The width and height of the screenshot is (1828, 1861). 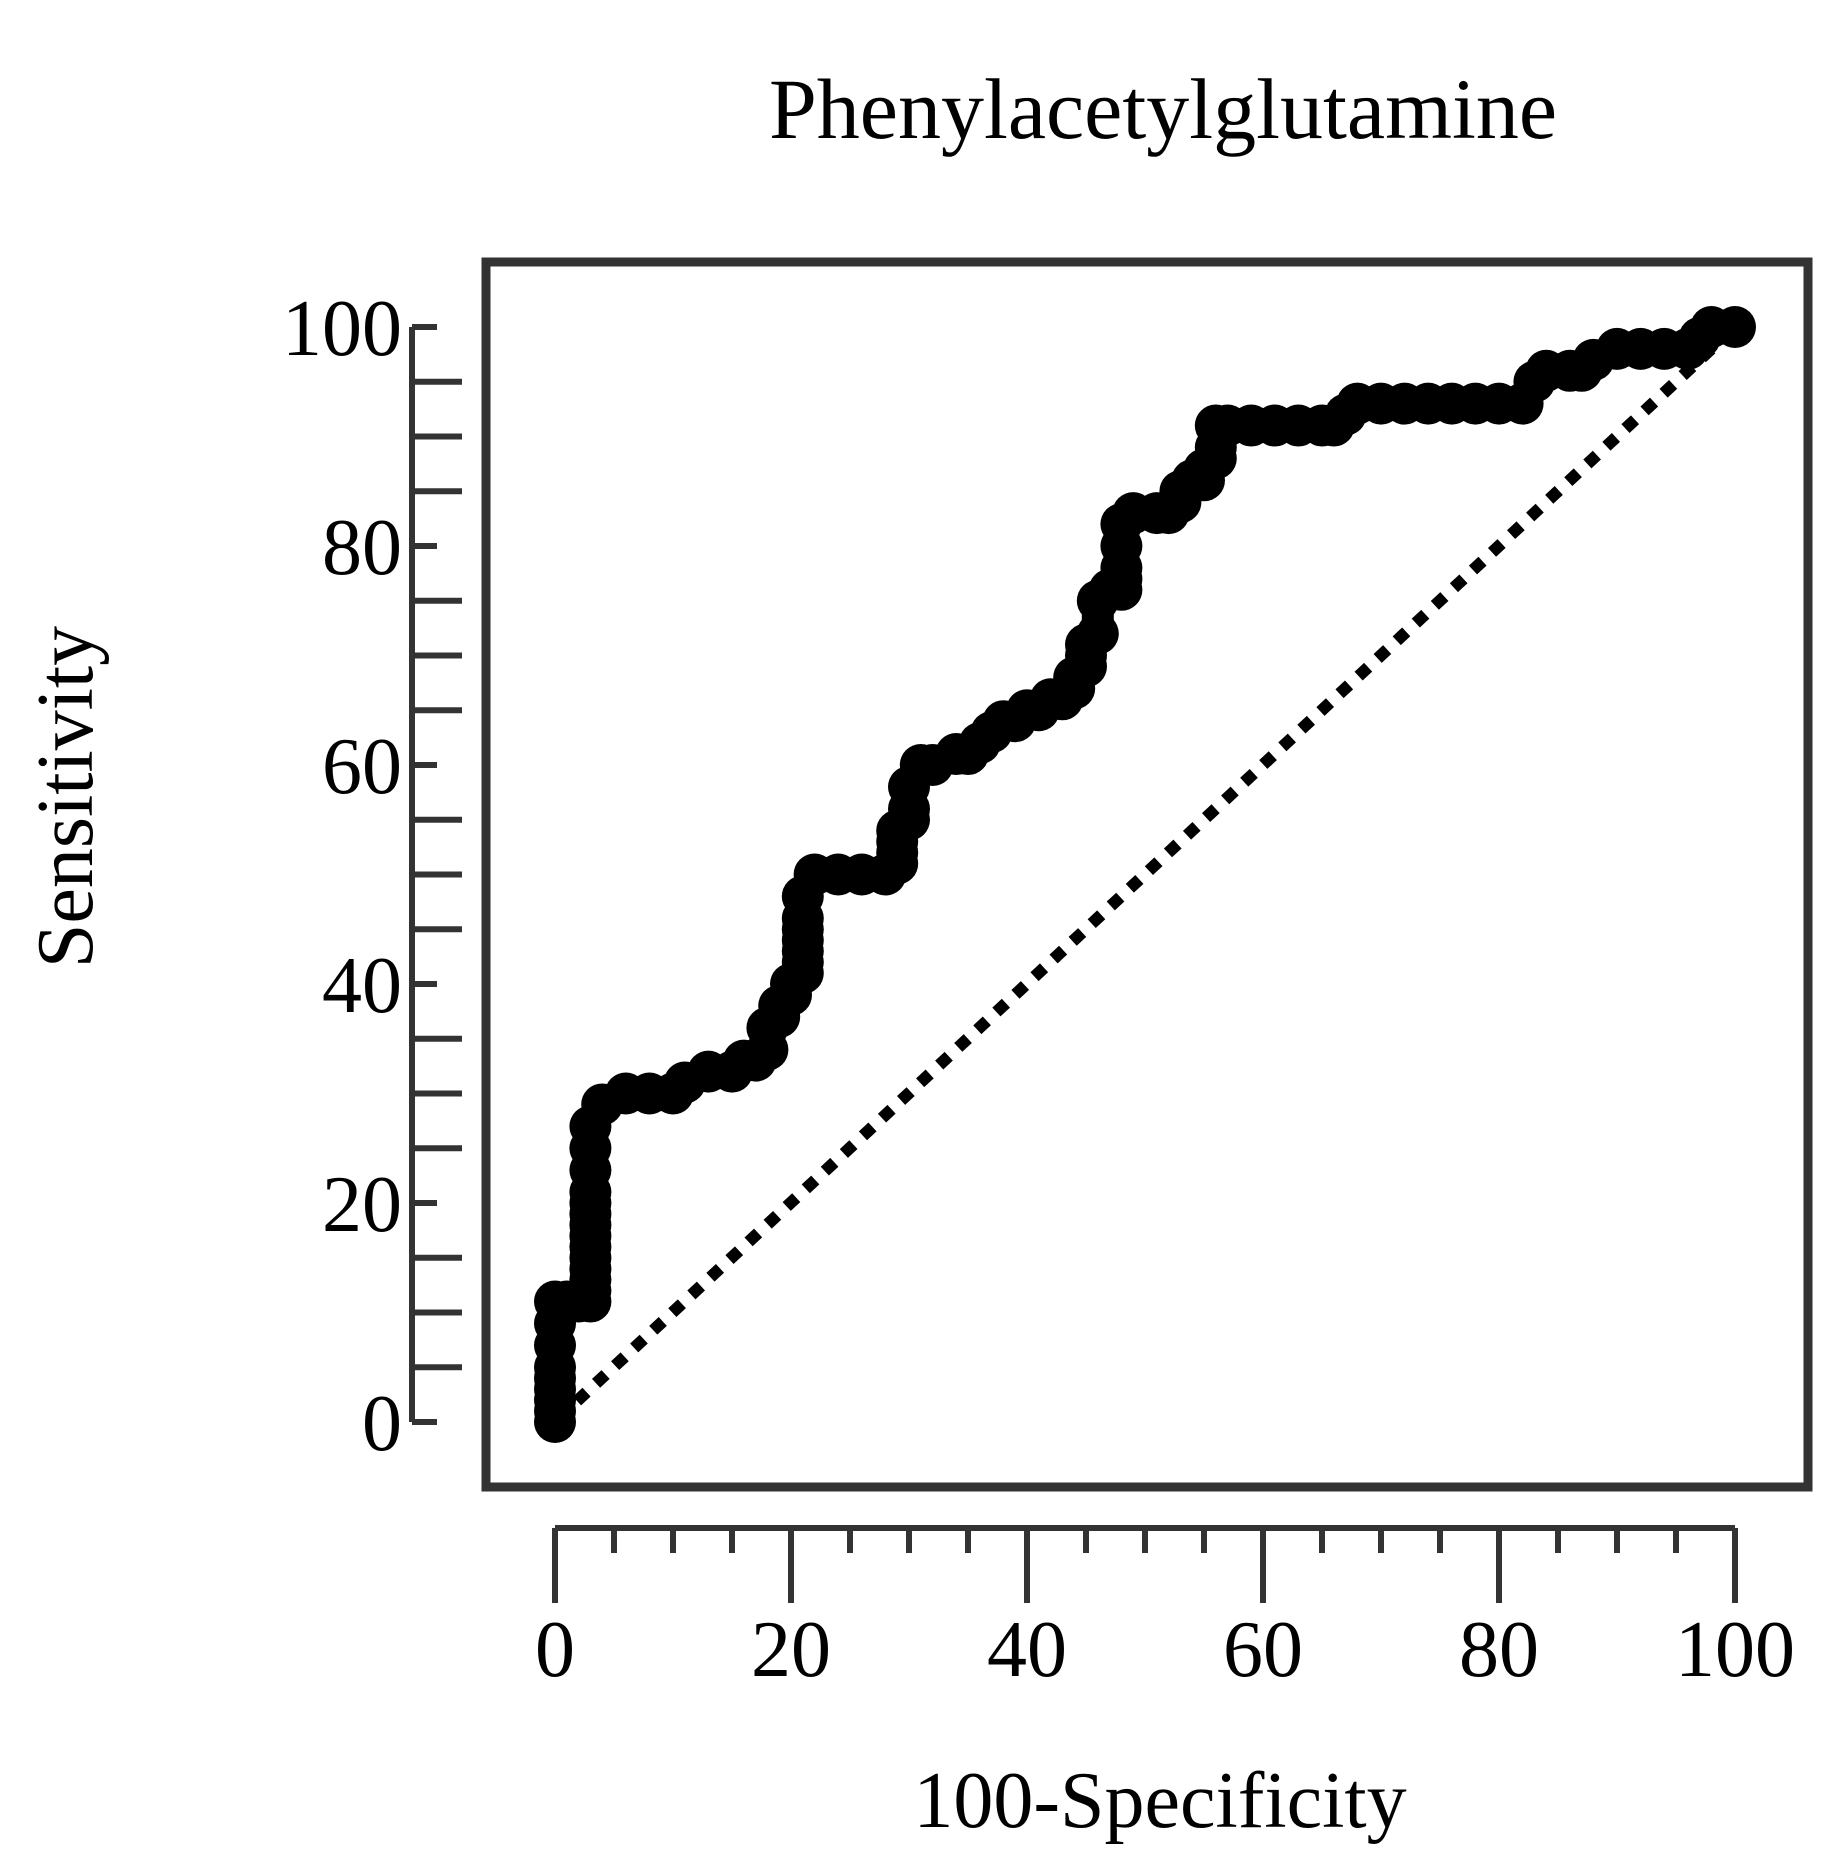 I want to click on chart-title: Phenylacetylglutamine, so click(x=1163, y=109).